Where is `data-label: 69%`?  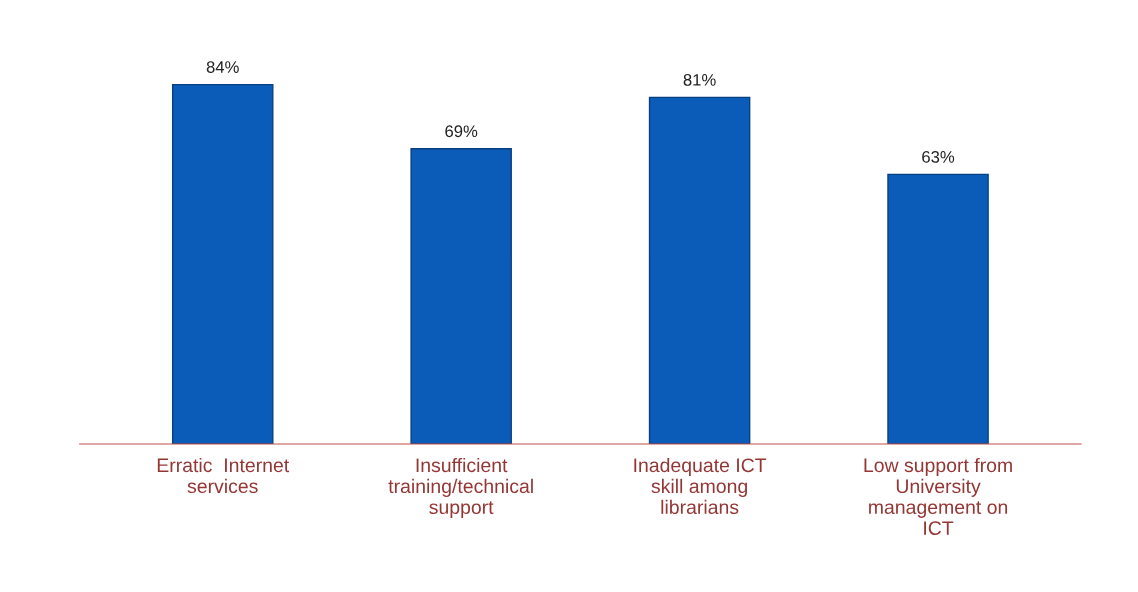 data-label: 69% is located at coordinates (461, 131).